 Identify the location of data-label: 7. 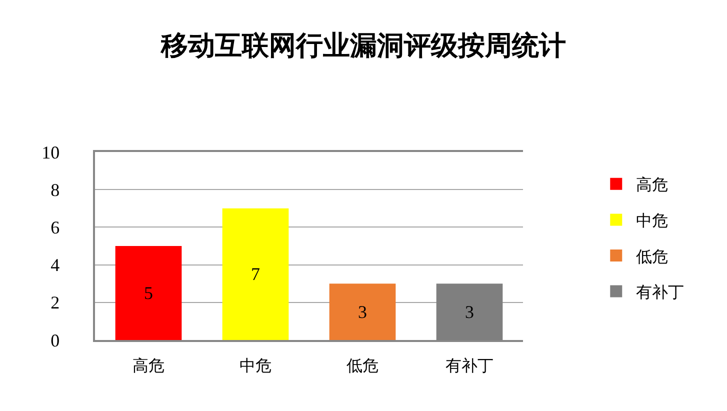
(255, 274).